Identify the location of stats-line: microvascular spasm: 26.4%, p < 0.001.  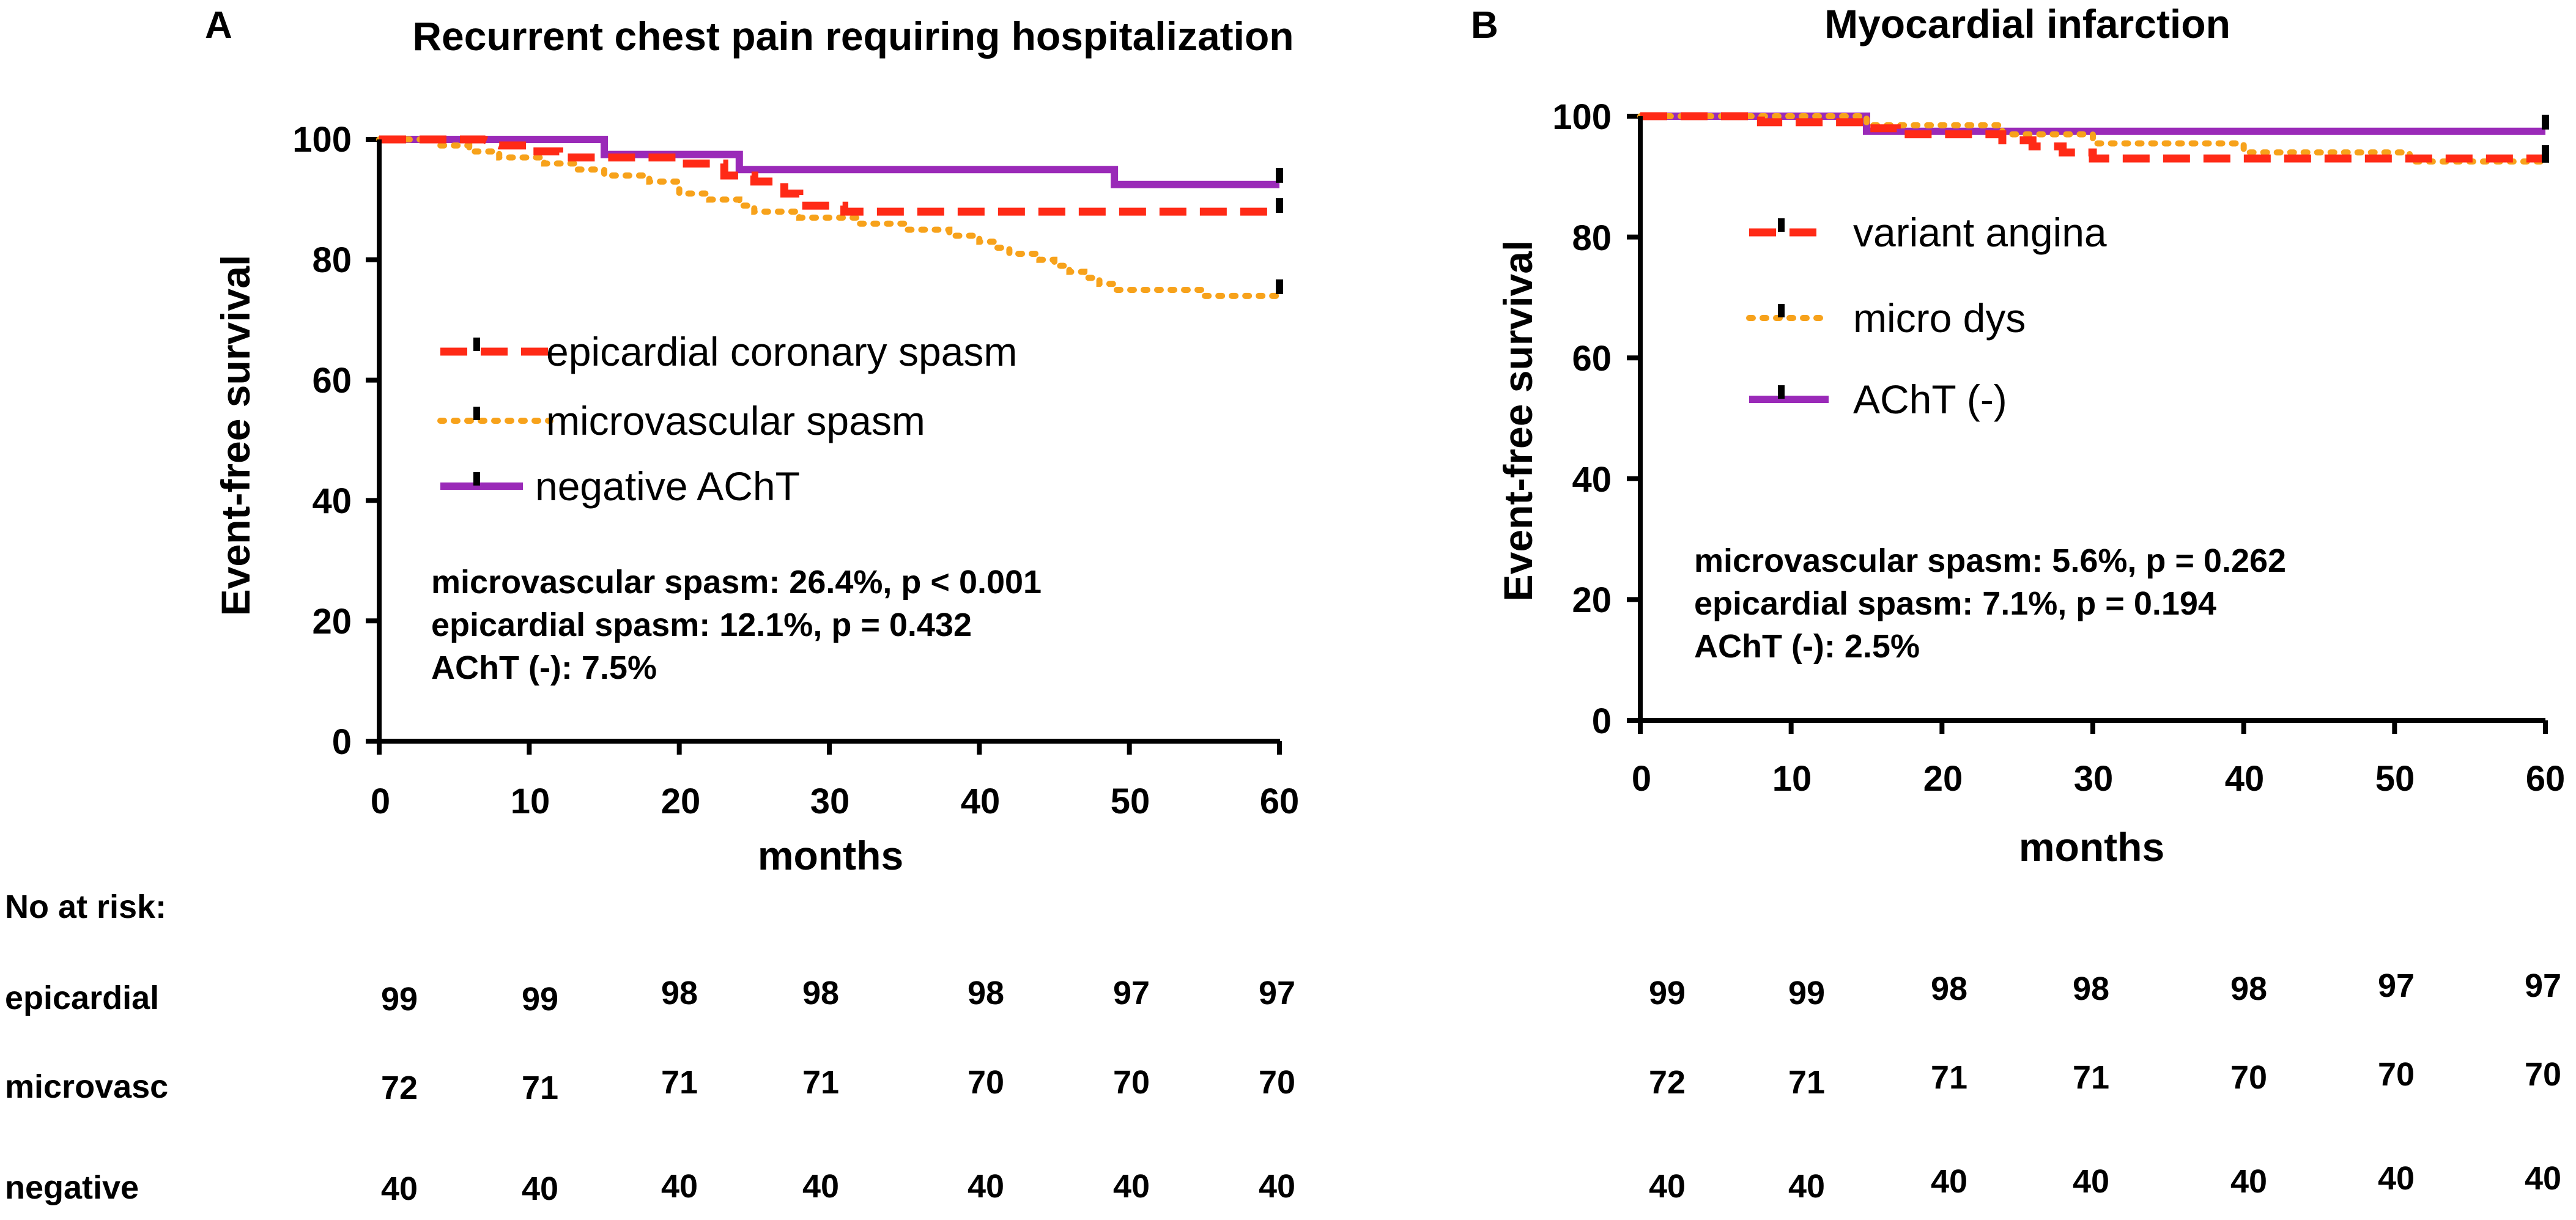
(736, 582).